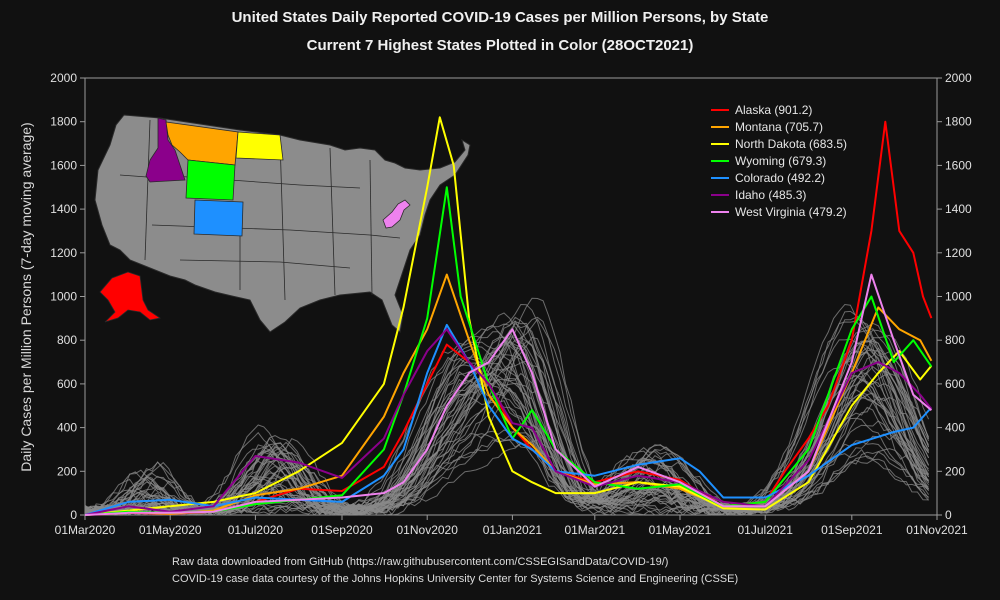  I want to click on x-tick-label: 01Mar2021, so click(594, 530).